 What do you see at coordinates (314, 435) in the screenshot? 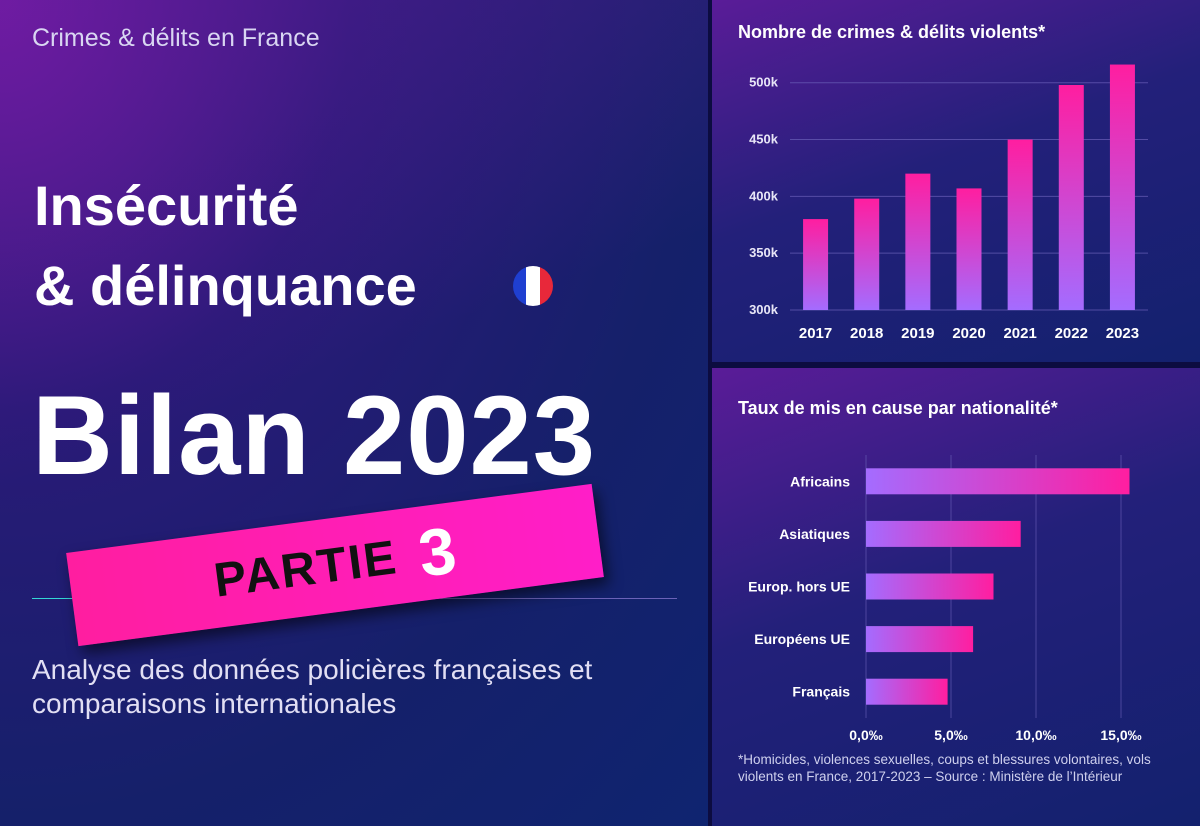
I see `big-title: Bilan 2023` at bounding box center [314, 435].